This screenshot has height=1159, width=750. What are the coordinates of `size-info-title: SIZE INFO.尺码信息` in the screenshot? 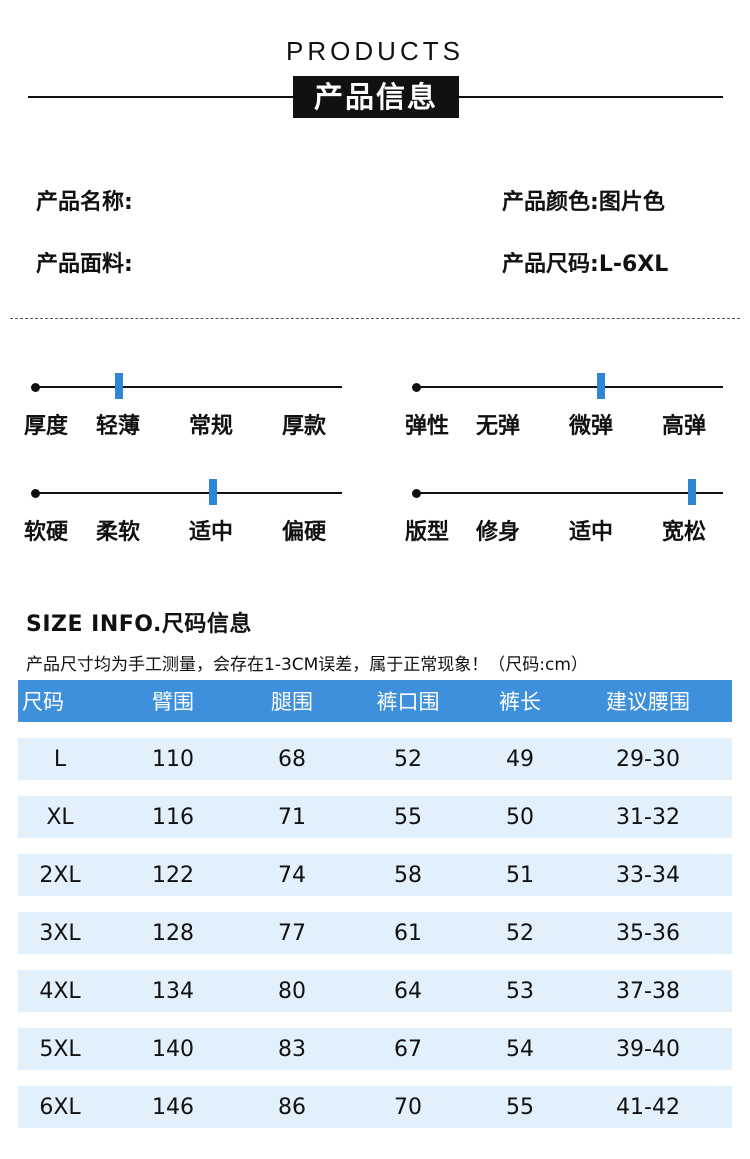 It's located at (139, 624).